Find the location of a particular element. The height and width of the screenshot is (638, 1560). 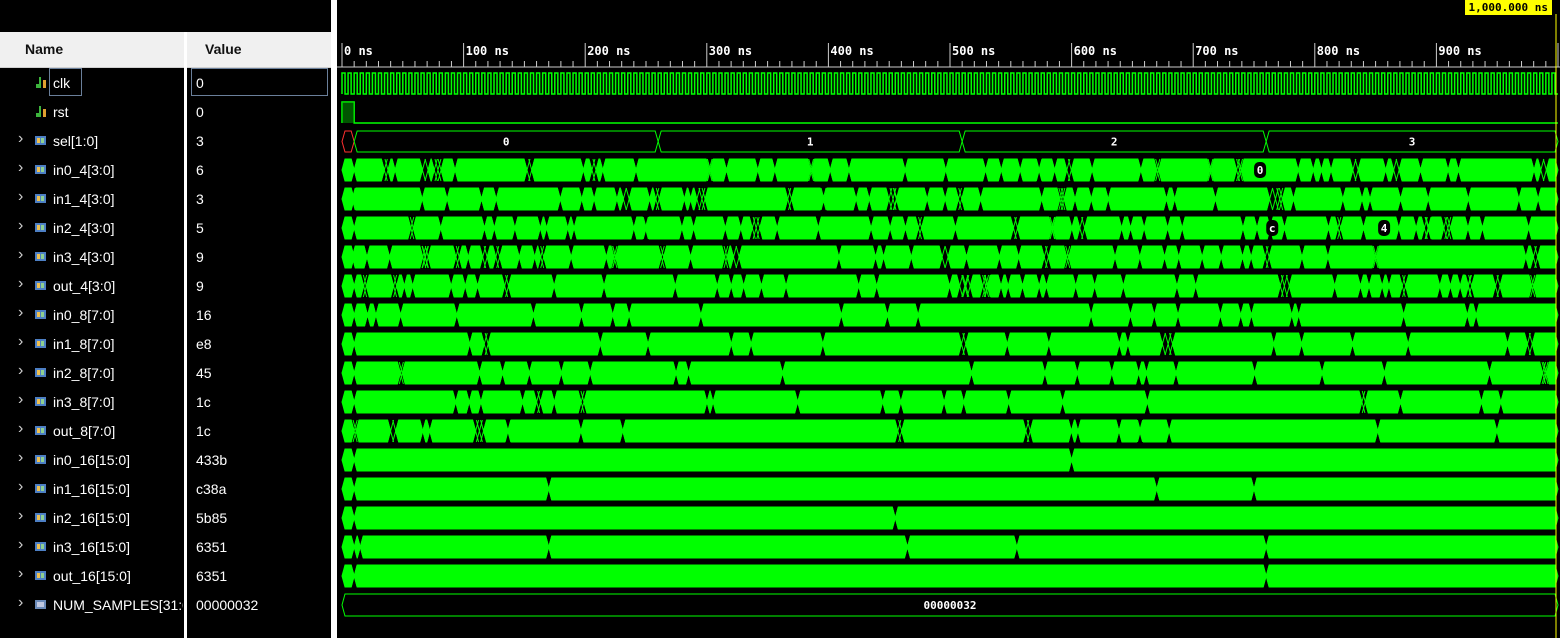

signal-row: › in1_8[7:0] e8 is located at coordinates (165, 344).